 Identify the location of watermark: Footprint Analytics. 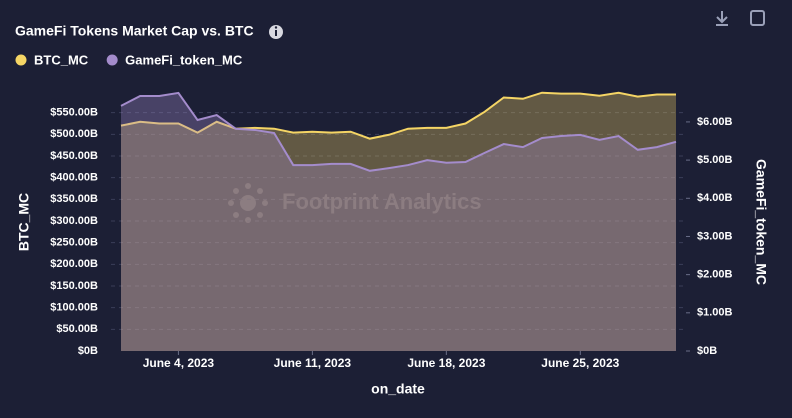
(382, 201).